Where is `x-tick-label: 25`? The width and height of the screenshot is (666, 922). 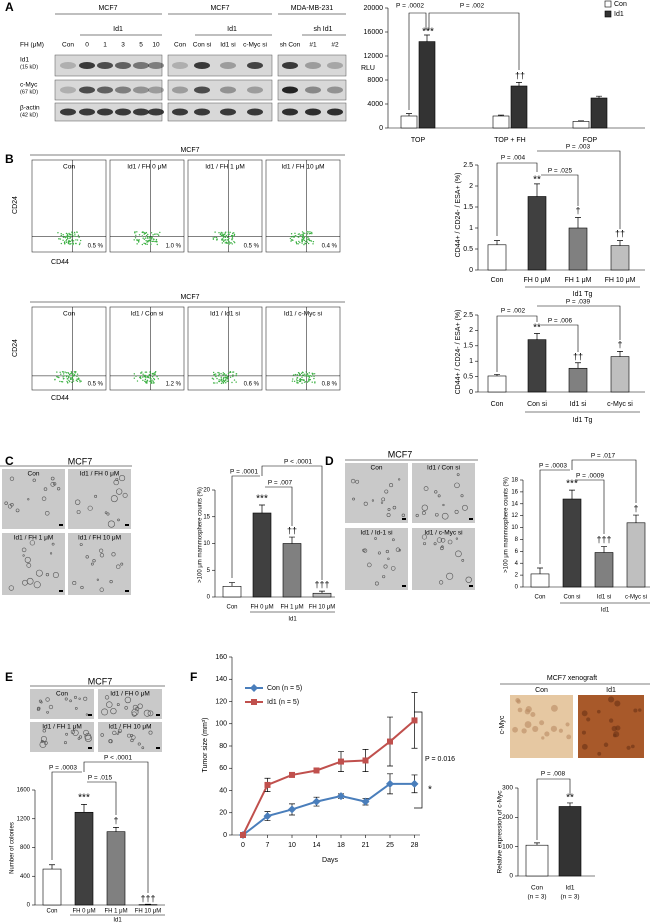 x-tick-label: 25 is located at coordinates (390, 845).